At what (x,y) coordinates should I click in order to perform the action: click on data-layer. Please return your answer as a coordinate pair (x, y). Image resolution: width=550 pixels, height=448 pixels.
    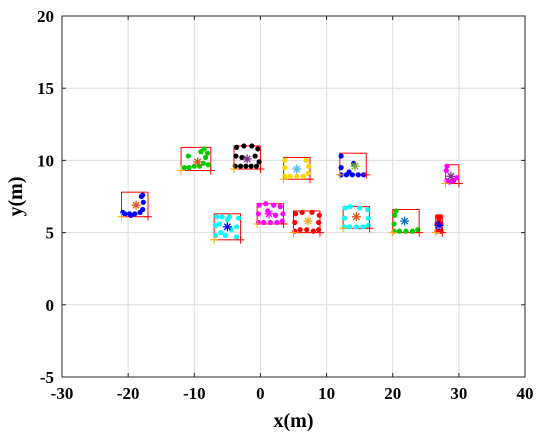
    Looking at the image, I should click on (290, 193).